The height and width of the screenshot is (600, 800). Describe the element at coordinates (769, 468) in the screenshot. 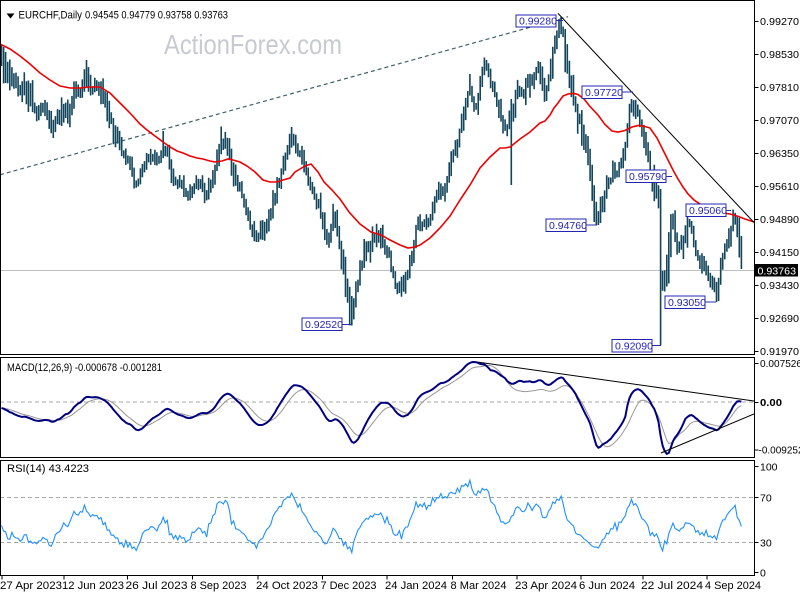

I see `svg-text: 100` at that location.